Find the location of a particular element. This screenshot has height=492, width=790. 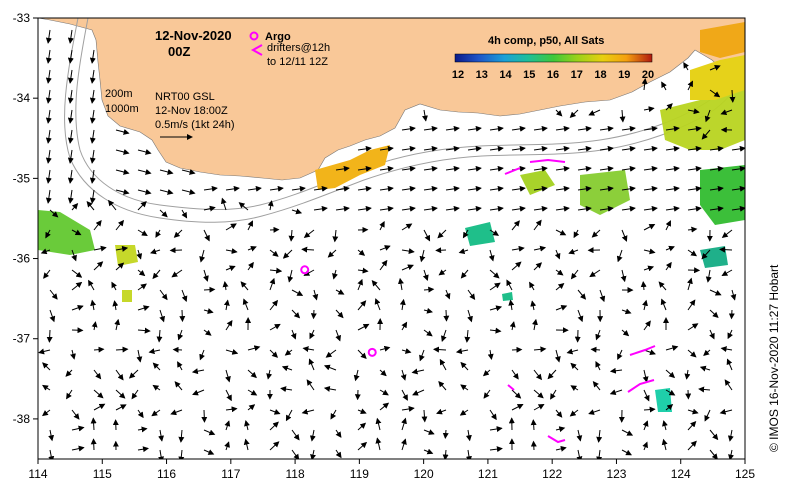

map-date: 12-Nov-2020 is located at coordinates (193, 35).